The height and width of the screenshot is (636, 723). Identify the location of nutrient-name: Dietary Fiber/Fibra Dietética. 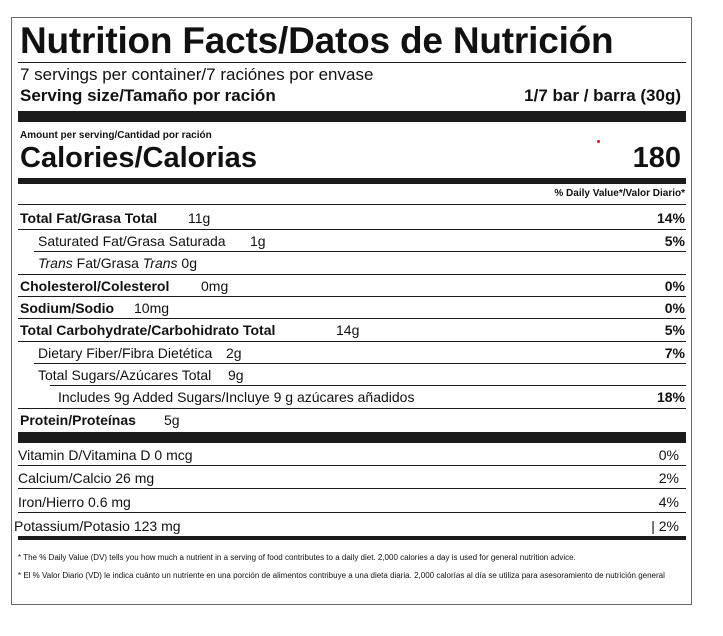
(125, 353).